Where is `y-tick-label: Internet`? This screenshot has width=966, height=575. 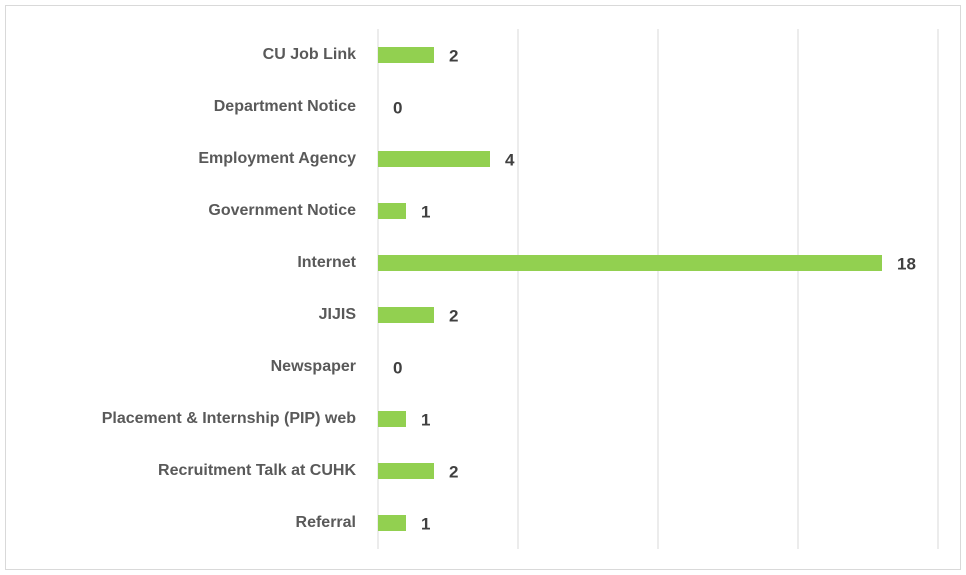 y-tick-label: Internet is located at coordinates (326, 262).